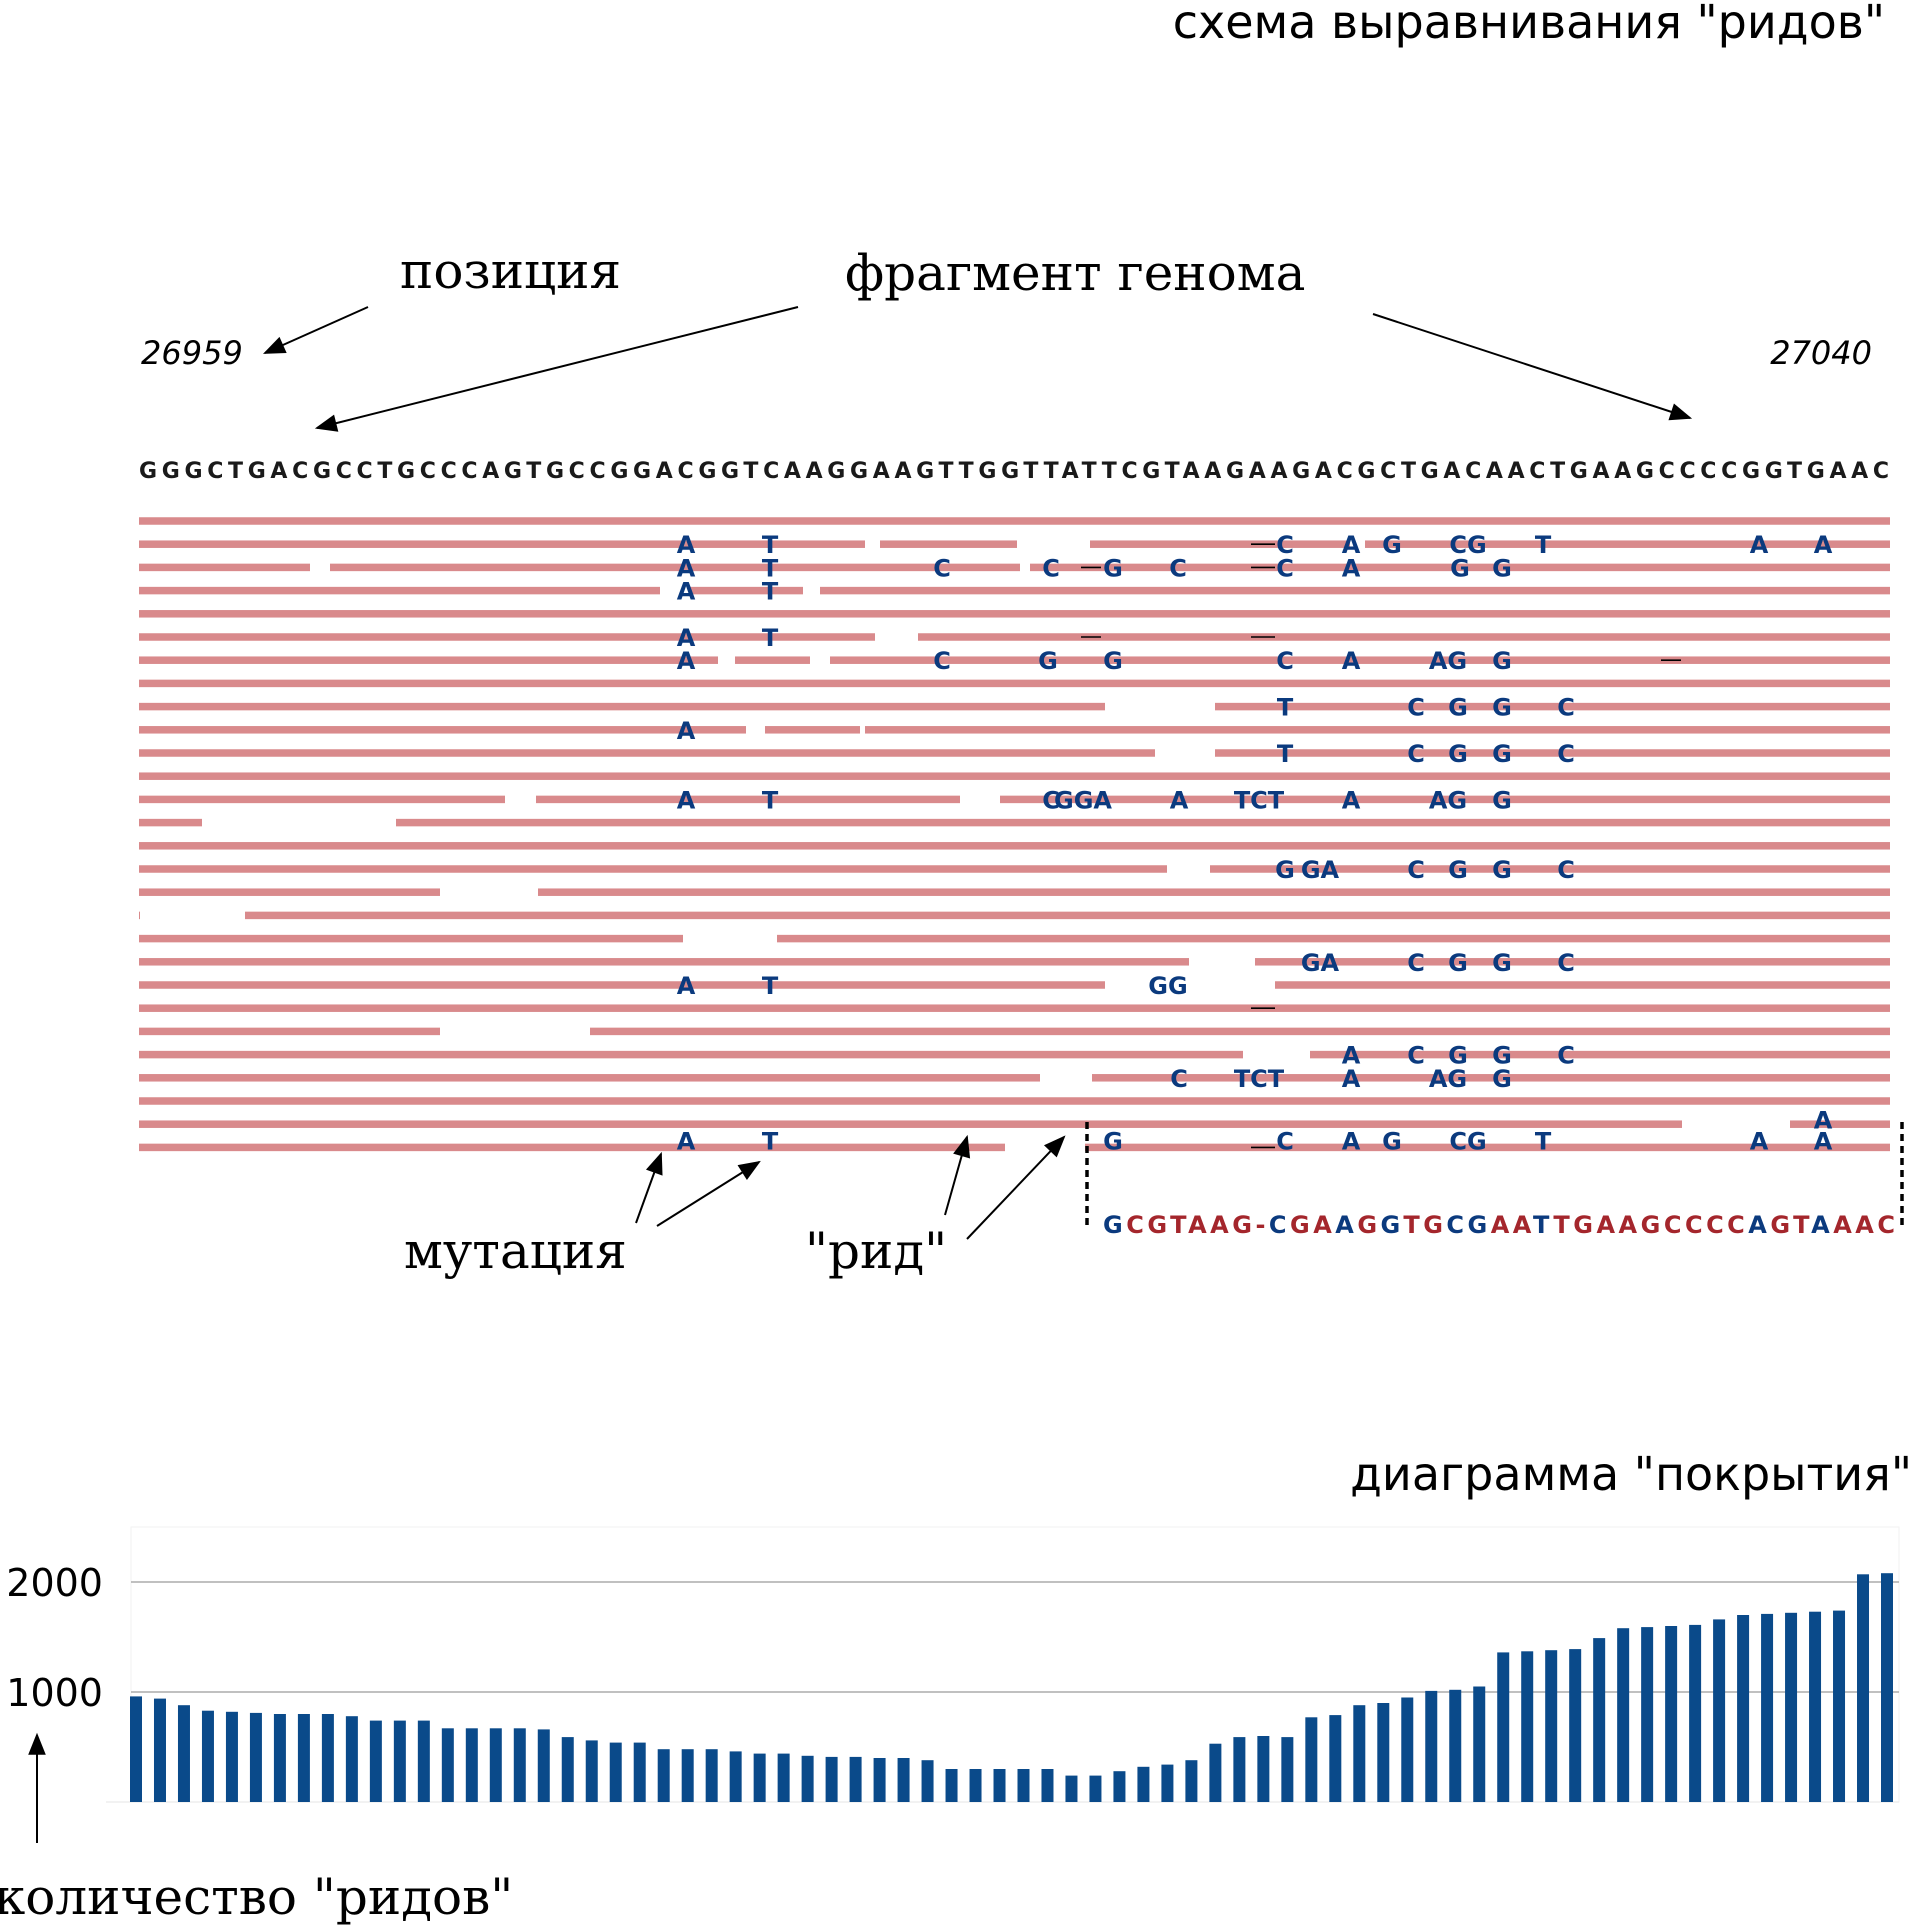 Image resolution: width=1909 pixels, height=1928 pixels. What do you see at coordinates (515, 1251) in the screenshot?
I see `mutation-label: мутация` at bounding box center [515, 1251].